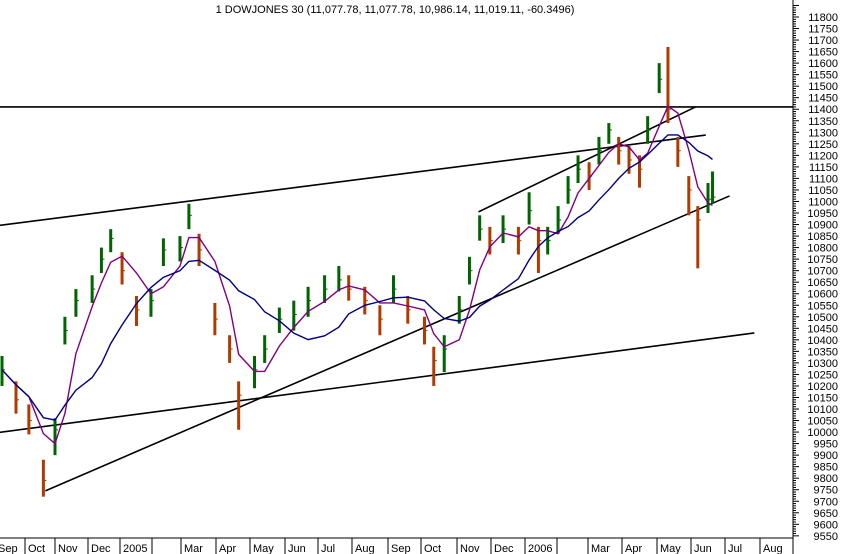 The image size is (842, 554). Describe the element at coordinates (823, 168) in the screenshot. I see `y-tick-label: 11150` at that location.